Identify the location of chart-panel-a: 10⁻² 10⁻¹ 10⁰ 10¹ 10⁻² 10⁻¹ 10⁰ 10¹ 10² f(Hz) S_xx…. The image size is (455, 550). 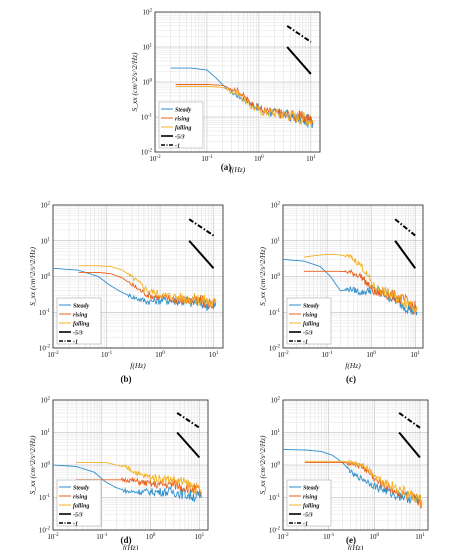
(225, 91).